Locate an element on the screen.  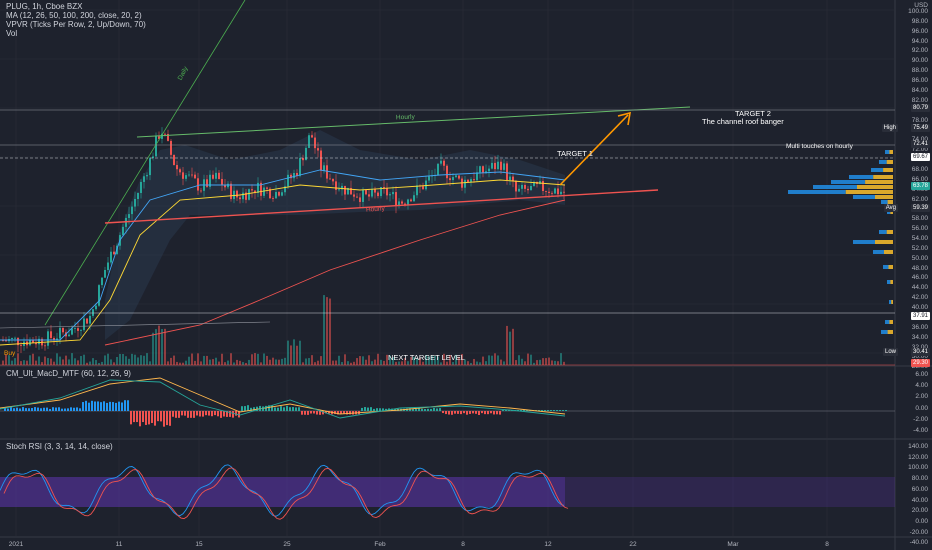
ma-legend: MA (12, 26, 50, 100, 200, close, 20, 2) is located at coordinates (74, 15).